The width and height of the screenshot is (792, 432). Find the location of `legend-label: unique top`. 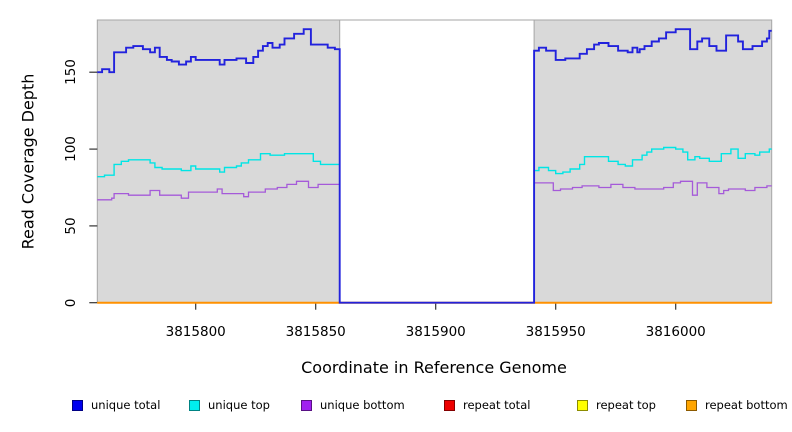

legend-label: unique top is located at coordinates (239, 405).